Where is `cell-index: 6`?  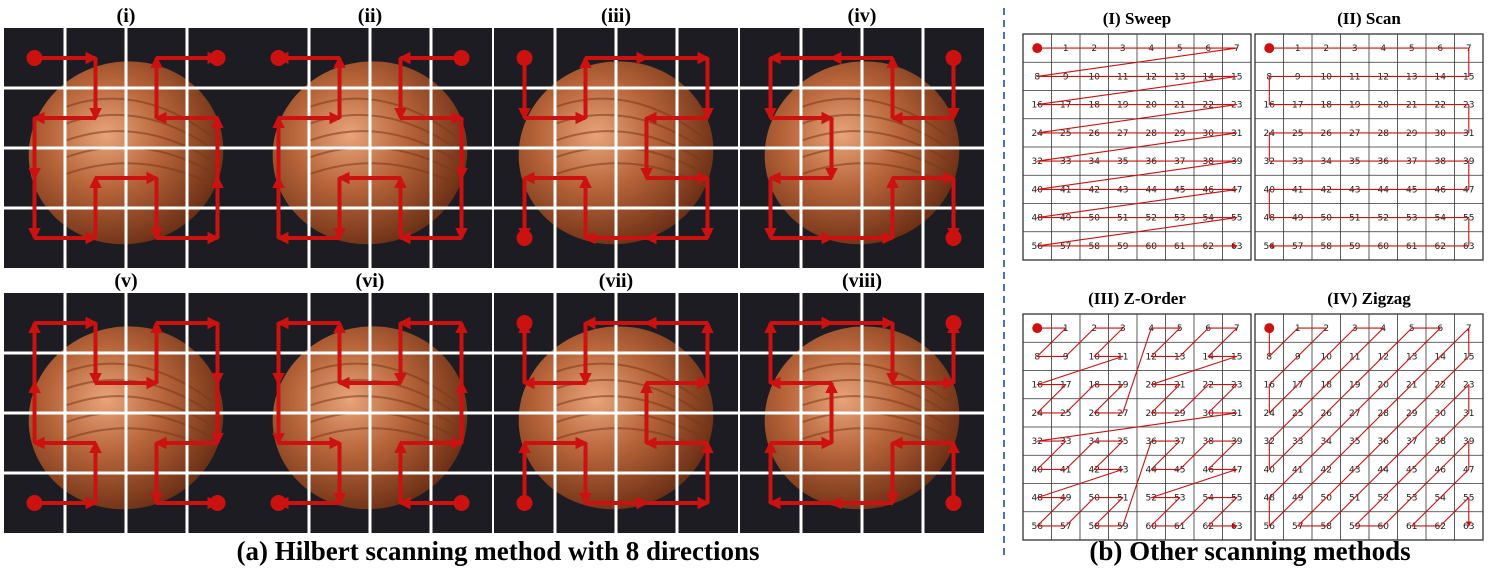
cell-index: 6 is located at coordinates (1208, 329).